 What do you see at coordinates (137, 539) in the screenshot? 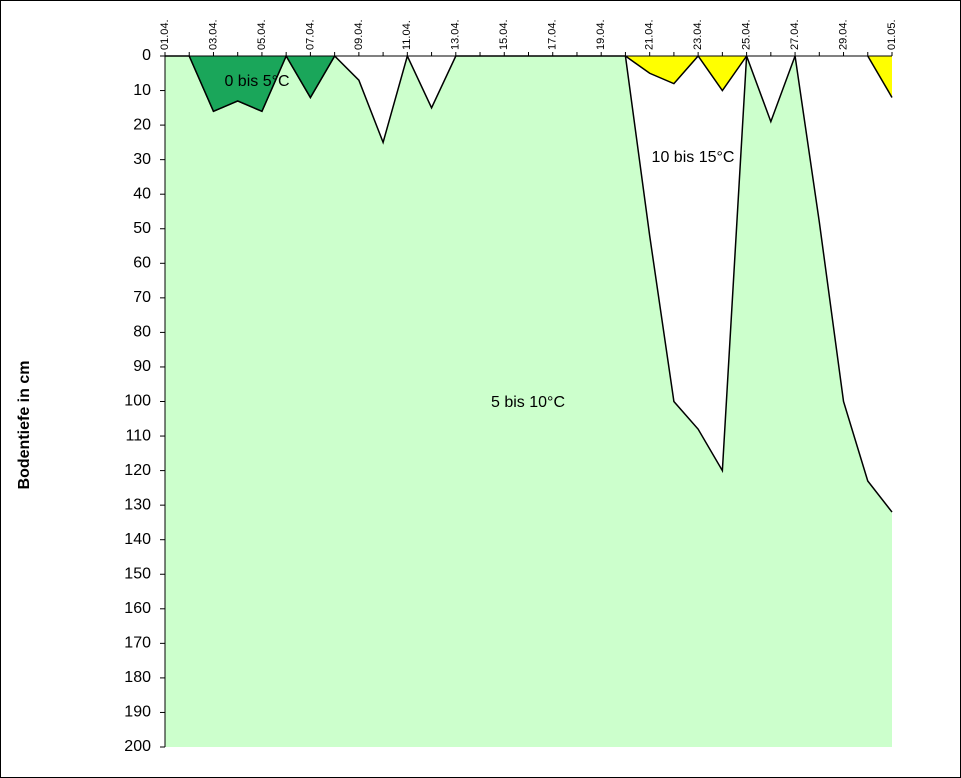
I see `y-tick-label: 140` at bounding box center [137, 539].